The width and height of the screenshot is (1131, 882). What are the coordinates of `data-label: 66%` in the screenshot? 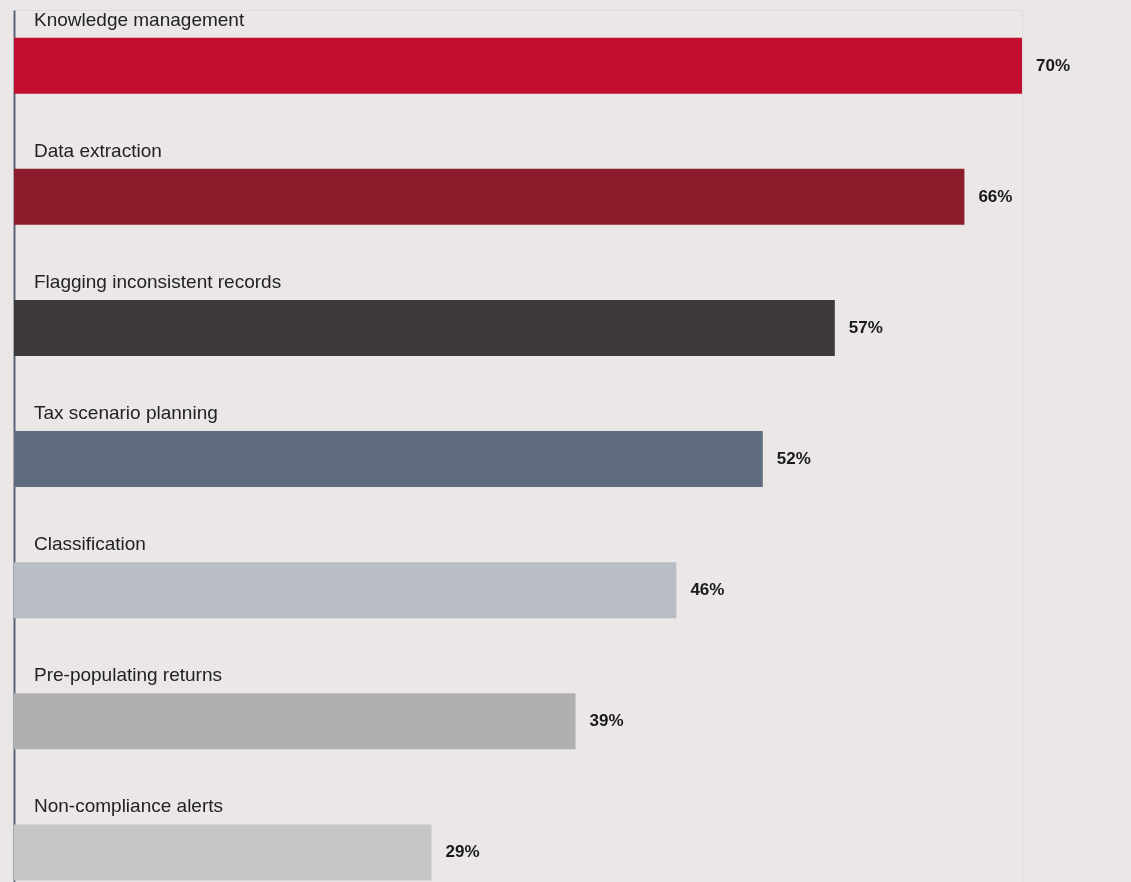 It's located at (995, 196).